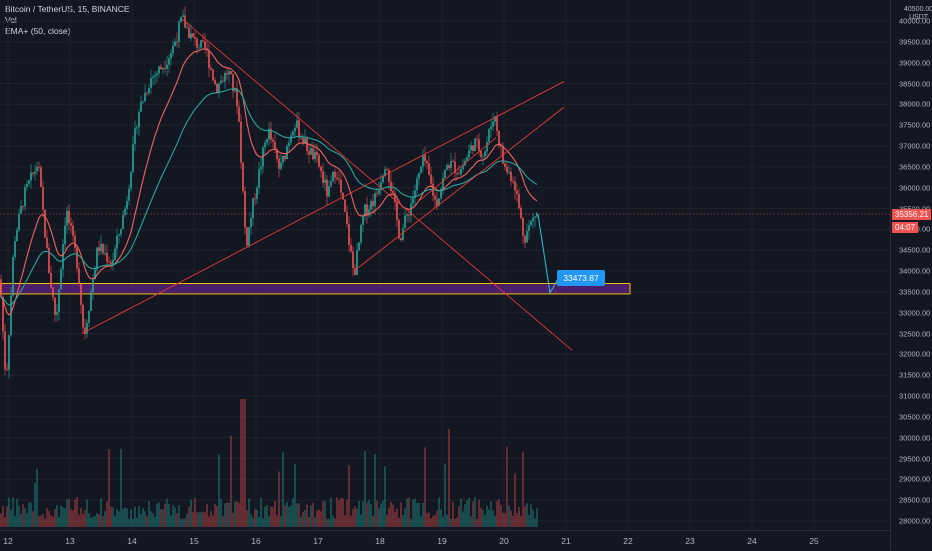  What do you see at coordinates (11, 20) in the screenshot?
I see `volume-indicator-label: Vol` at bounding box center [11, 20].